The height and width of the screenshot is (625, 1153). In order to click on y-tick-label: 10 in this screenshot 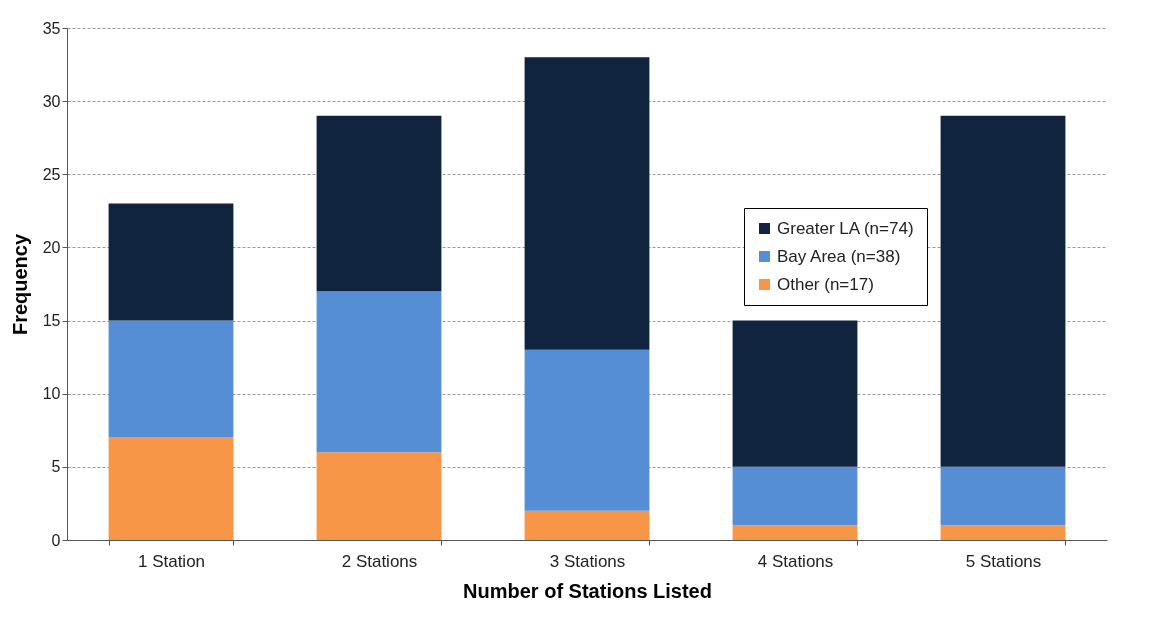, I will do `click(51, 394)`.